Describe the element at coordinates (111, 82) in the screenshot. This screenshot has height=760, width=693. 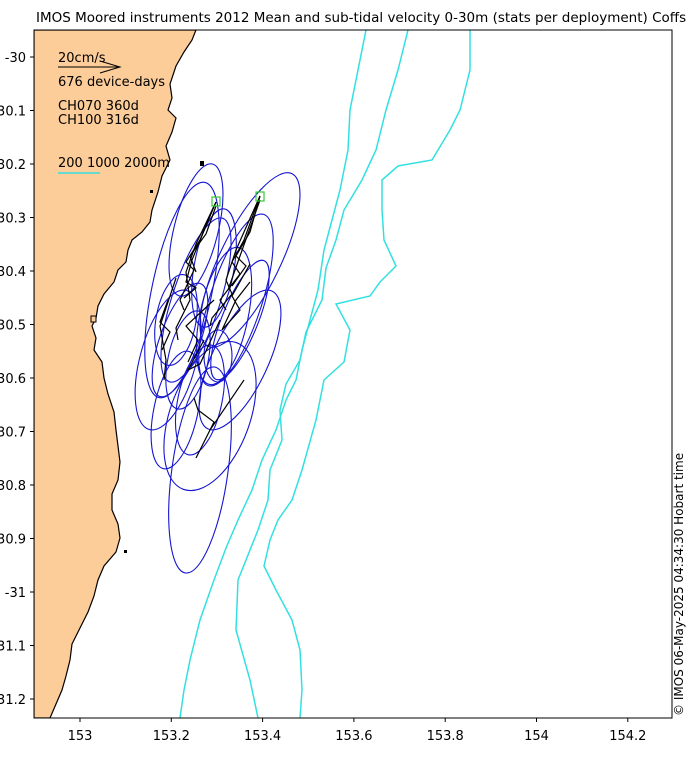
I see `device-days-label: 676 device-days` at that location.